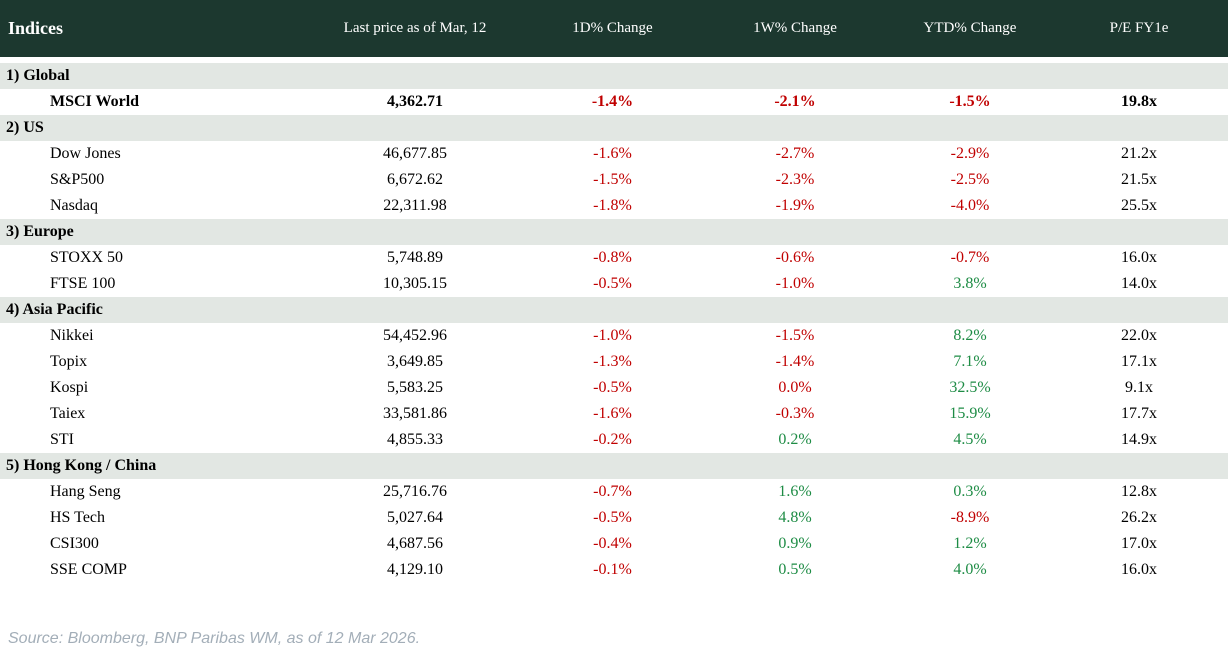 This screenshot has width=1228, height=657. Describe the element at coordinates (970, 569) in the screenshot. I see `change-ytd: 4.0%` at that location.